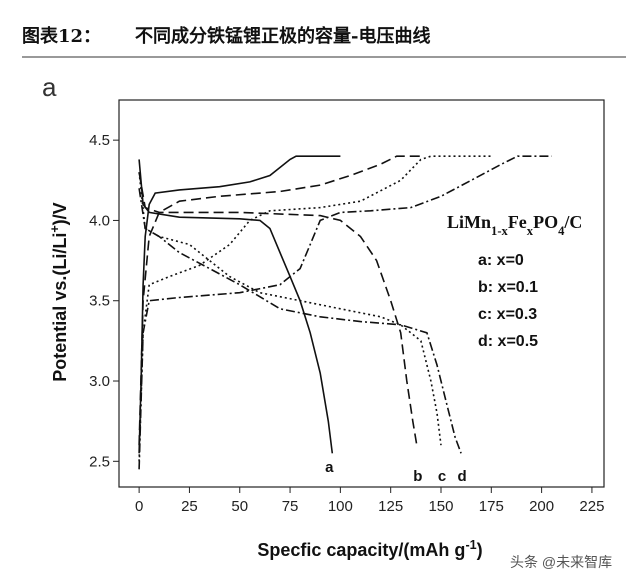  Describe the element at coordinates (591, 506) in the screenshot. I see `x-tick-label: 225` at that location.